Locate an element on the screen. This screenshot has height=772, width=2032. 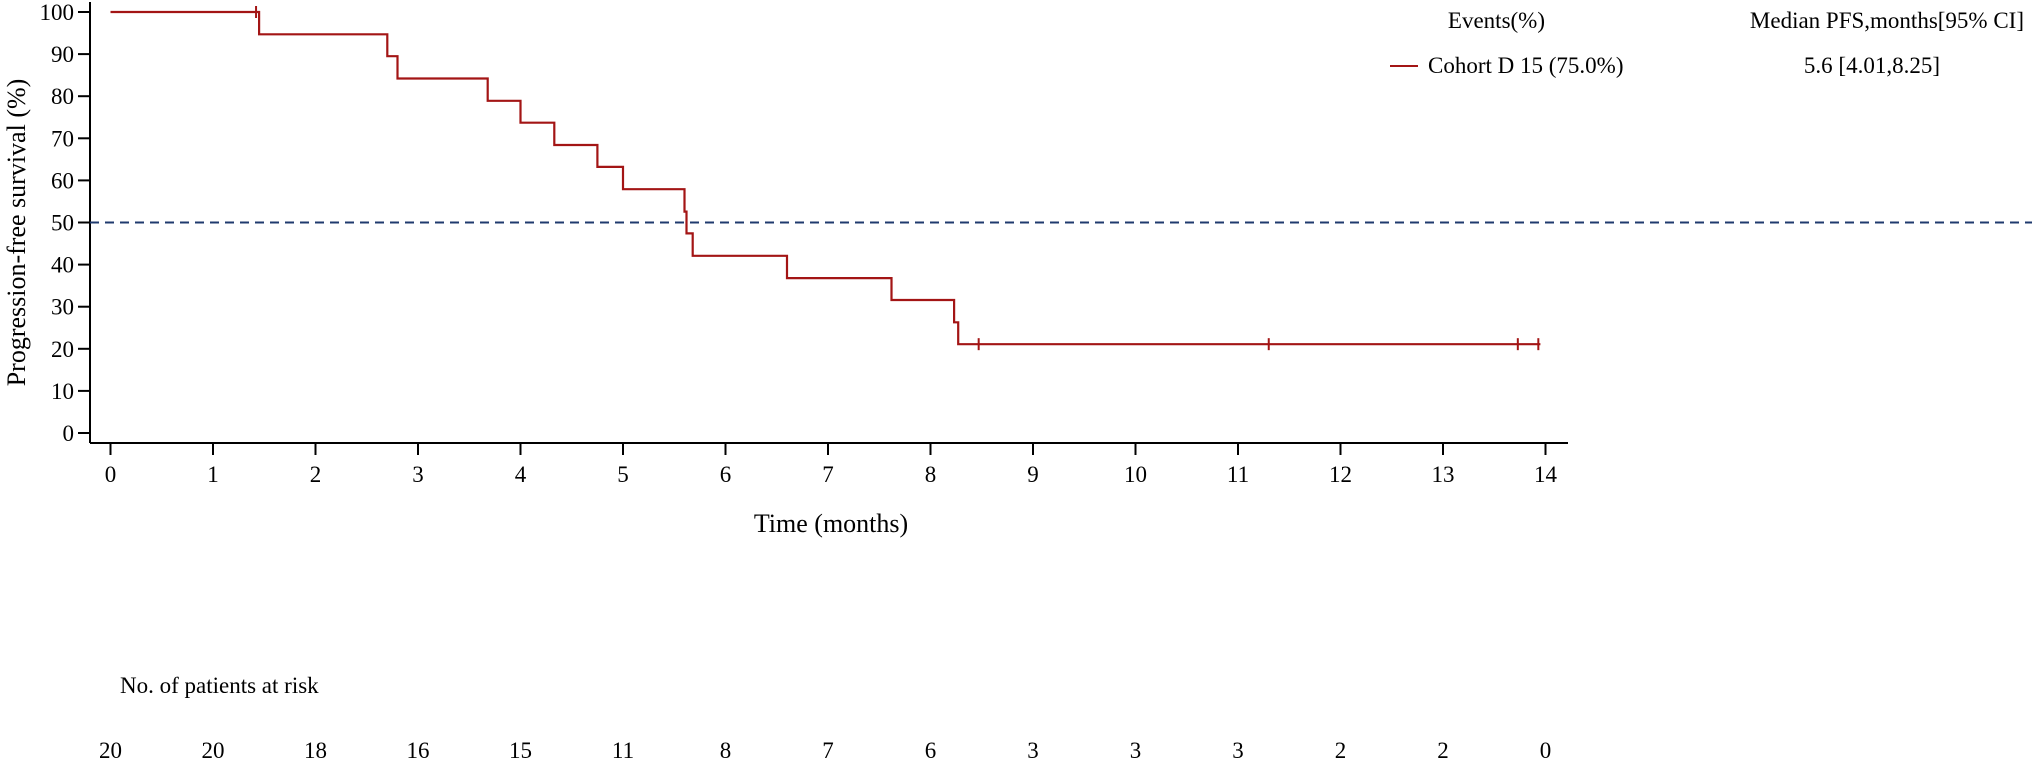
x-tick-label: 14 is located at coordinates (1546, 474).